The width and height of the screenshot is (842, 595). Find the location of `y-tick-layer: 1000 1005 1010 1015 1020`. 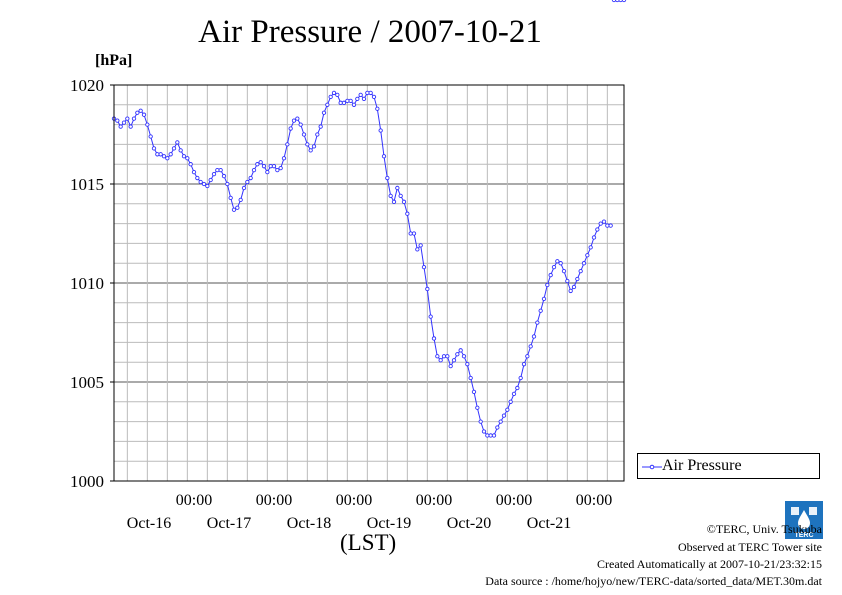

y-tick-layer: 1000 1005 1010 1015 1020 is located at coordinates (92, 283).